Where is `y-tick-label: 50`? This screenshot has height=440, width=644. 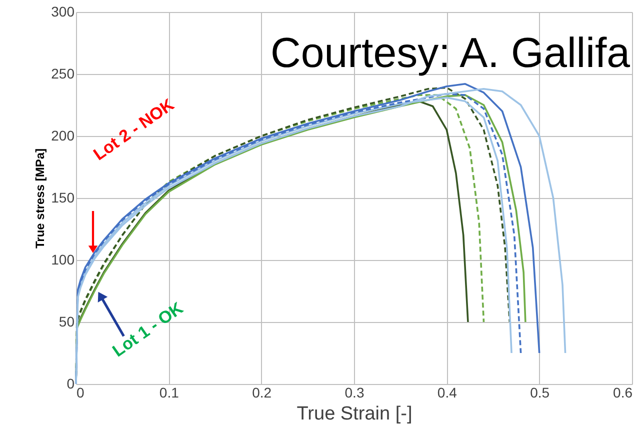 y-tick-label: 50 is located at coordinates (66, 322).